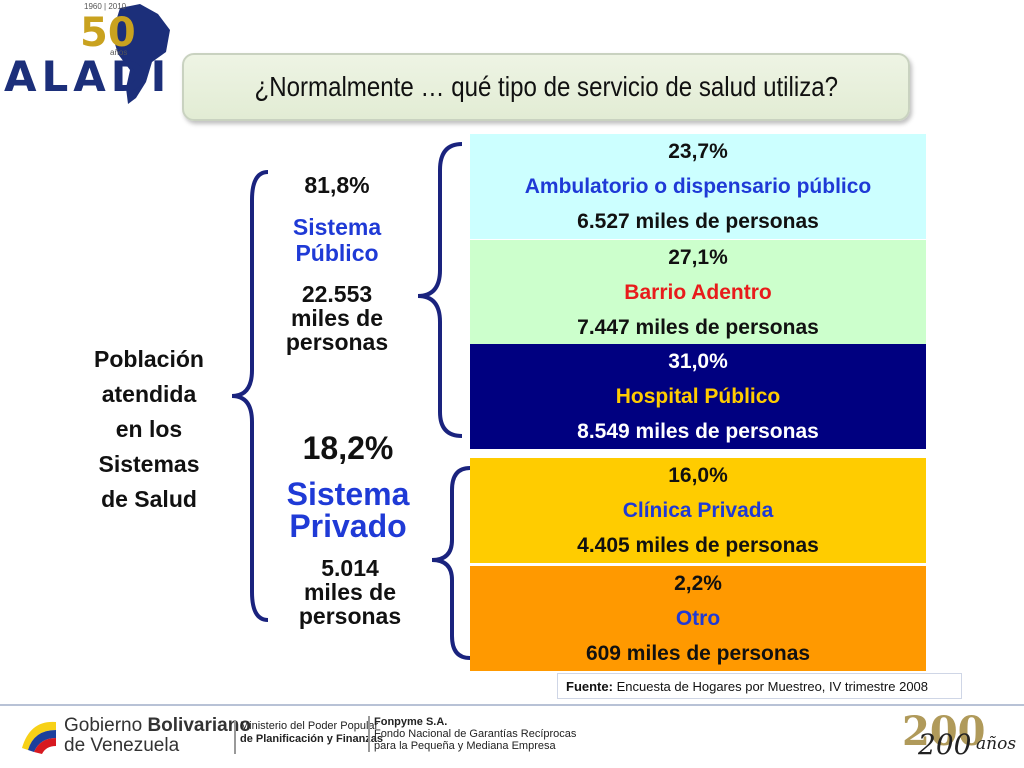 Image resolution: width=1024 pixels, height=768 pixels. What do you see at coordinates (698, 327) in the screenshot?
I see `service-people: 7.447 miles de personas` at bounding box center [698, 327].